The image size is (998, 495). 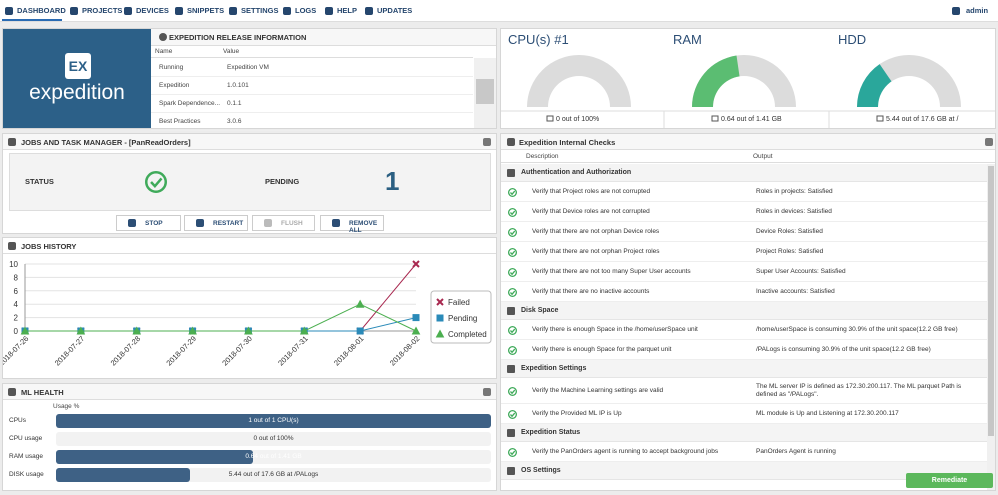 I want to click on nav-item: DEVICES, so click(x=152, y=10).